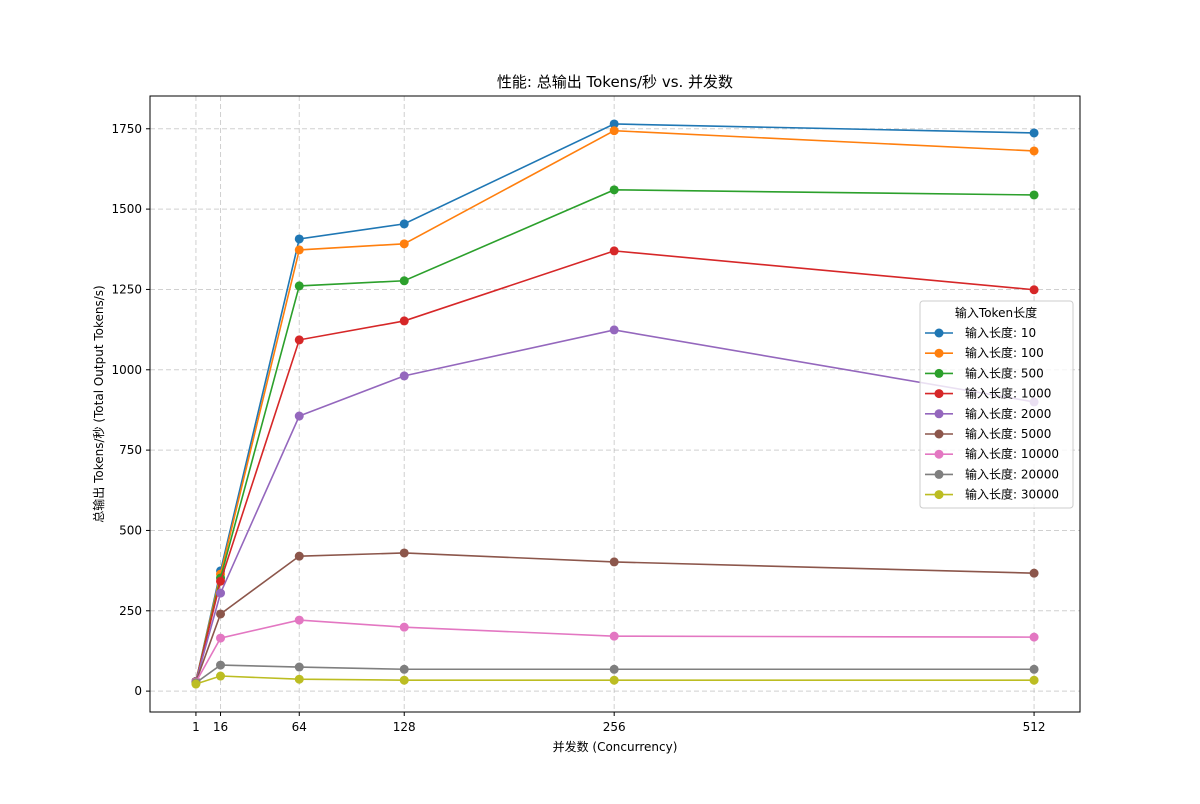 Image resolution: width=1200 pixels, height=804 pixels. What do you see at coordinates (1008, 413) in the screenshot?
I see `legend-entry: 输入长度: 2000` at bounding box center [1008, 413].